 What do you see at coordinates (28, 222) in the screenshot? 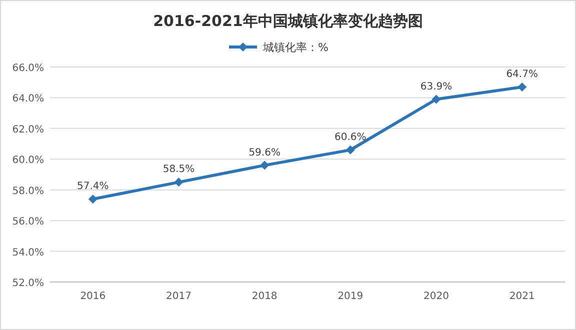
I see `y-tick-label: 56.0%` at bounding box center [28, 222].